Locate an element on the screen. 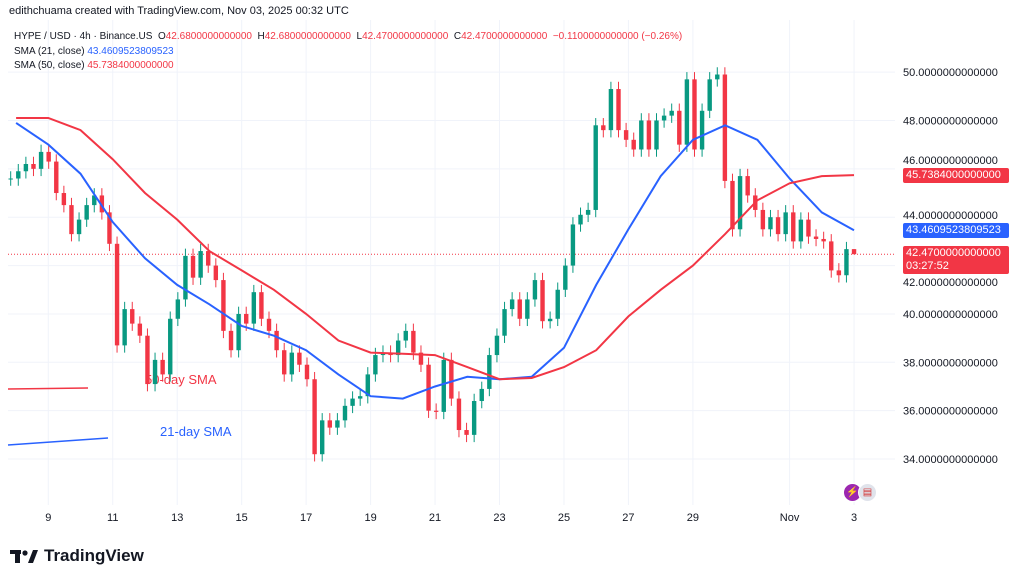 Image resolution: width=1024 pixels, height=584 pixels. y-tick-label: 48.0000000000000 is located at coordinates (950, 121).